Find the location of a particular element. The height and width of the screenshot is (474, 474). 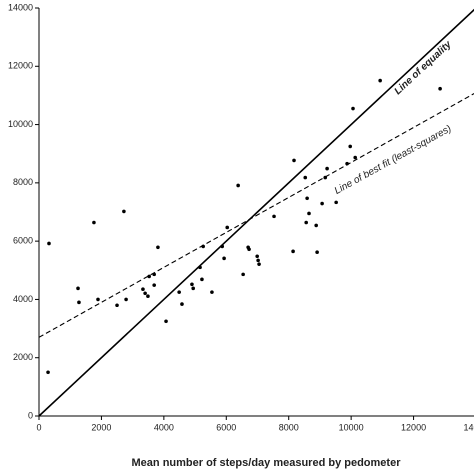

y-tick-label: 2000 is located at coordinates (23, 357).